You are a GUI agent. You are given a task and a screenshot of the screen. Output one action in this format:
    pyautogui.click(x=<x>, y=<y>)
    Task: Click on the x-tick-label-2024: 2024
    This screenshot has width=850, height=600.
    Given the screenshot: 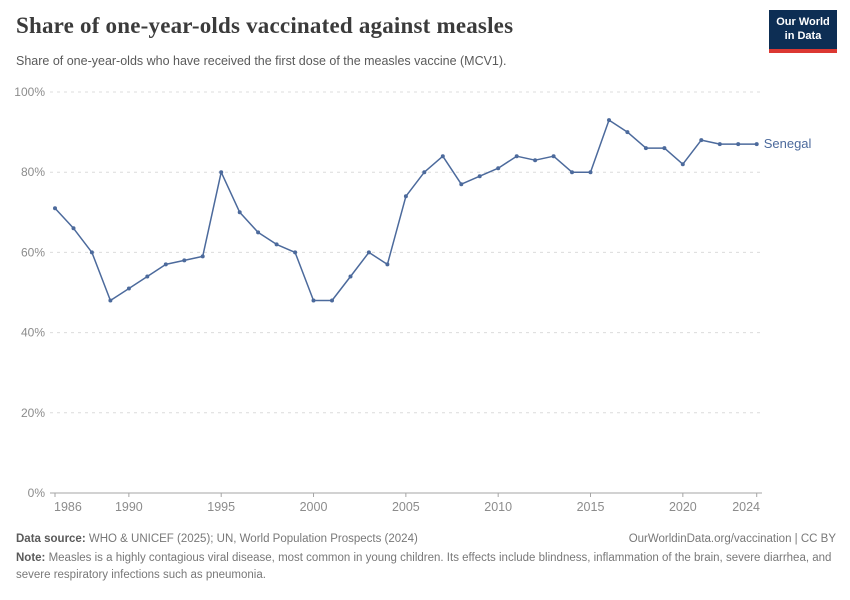 What is the action you would take?
    pyautogui.click(x=746, y=507)
    